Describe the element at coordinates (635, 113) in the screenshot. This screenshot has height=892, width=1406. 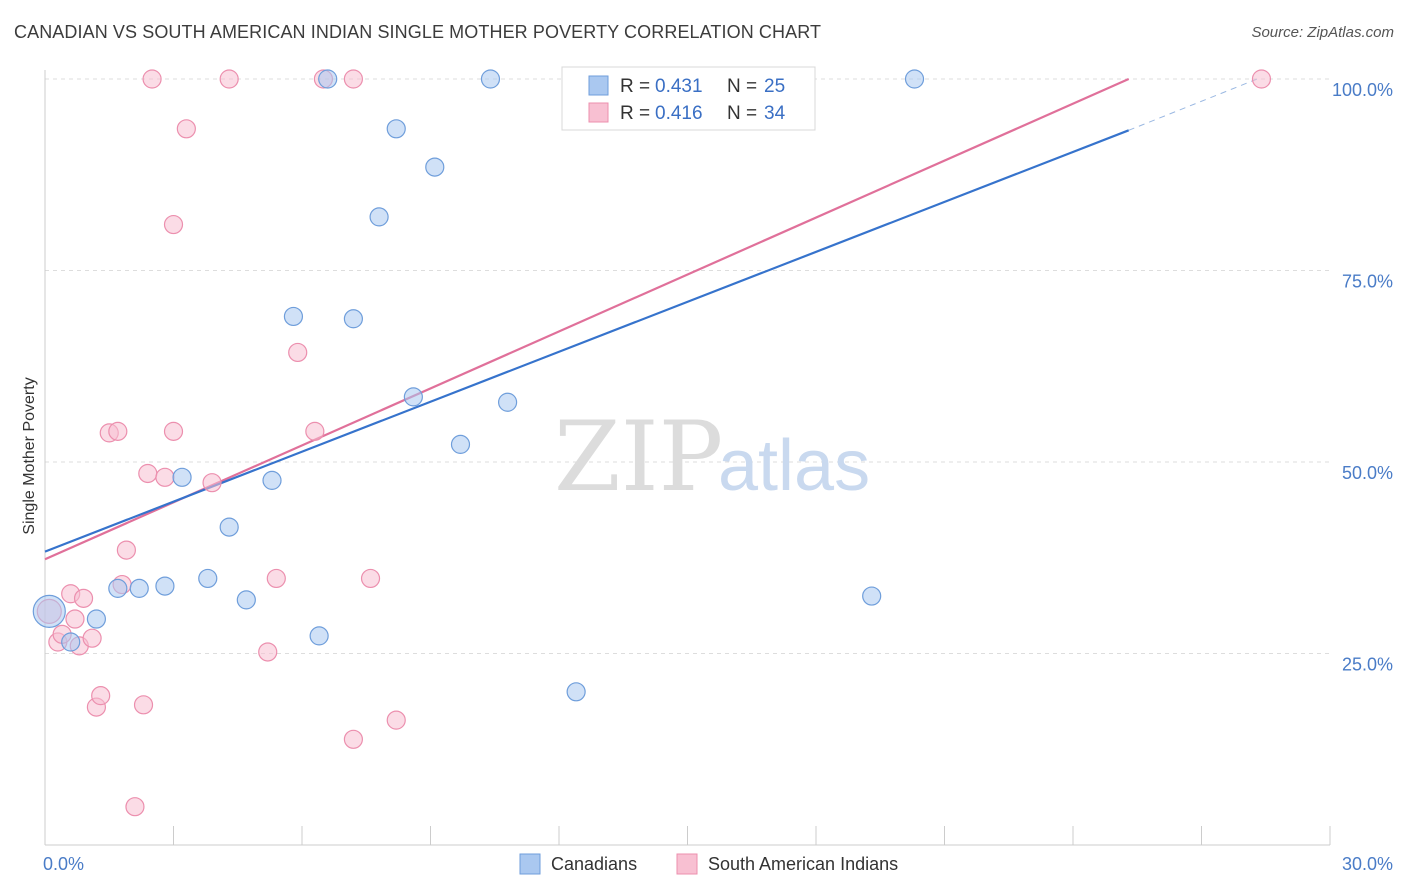
I see `legend-r-label-2: R =` at that location.